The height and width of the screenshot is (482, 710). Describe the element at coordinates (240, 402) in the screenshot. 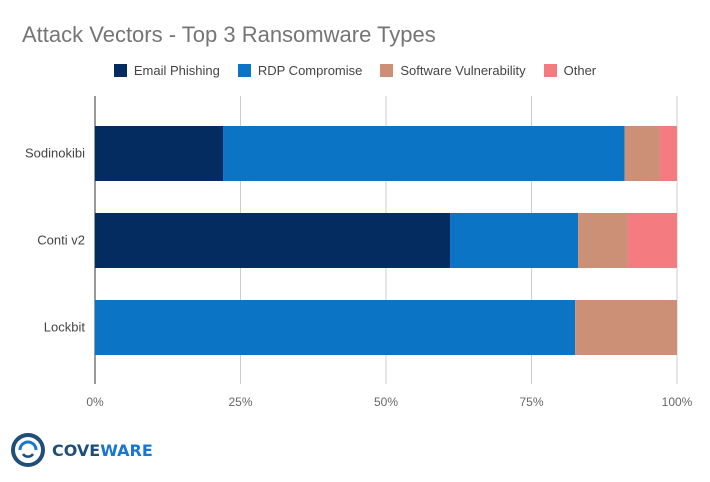

I see `x-tick-label: 25%` at that location.